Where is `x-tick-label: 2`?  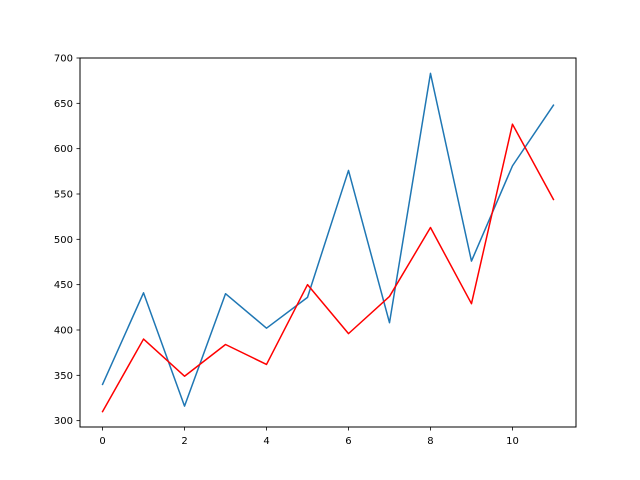 x-tick-label: 2 is located at coordinates (184, 441).